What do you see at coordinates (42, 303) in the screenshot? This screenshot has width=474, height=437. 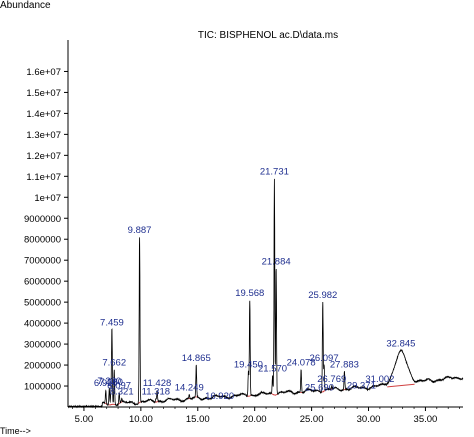 I see `y-tick-label: 5000000` at bounding box center [42, 303].